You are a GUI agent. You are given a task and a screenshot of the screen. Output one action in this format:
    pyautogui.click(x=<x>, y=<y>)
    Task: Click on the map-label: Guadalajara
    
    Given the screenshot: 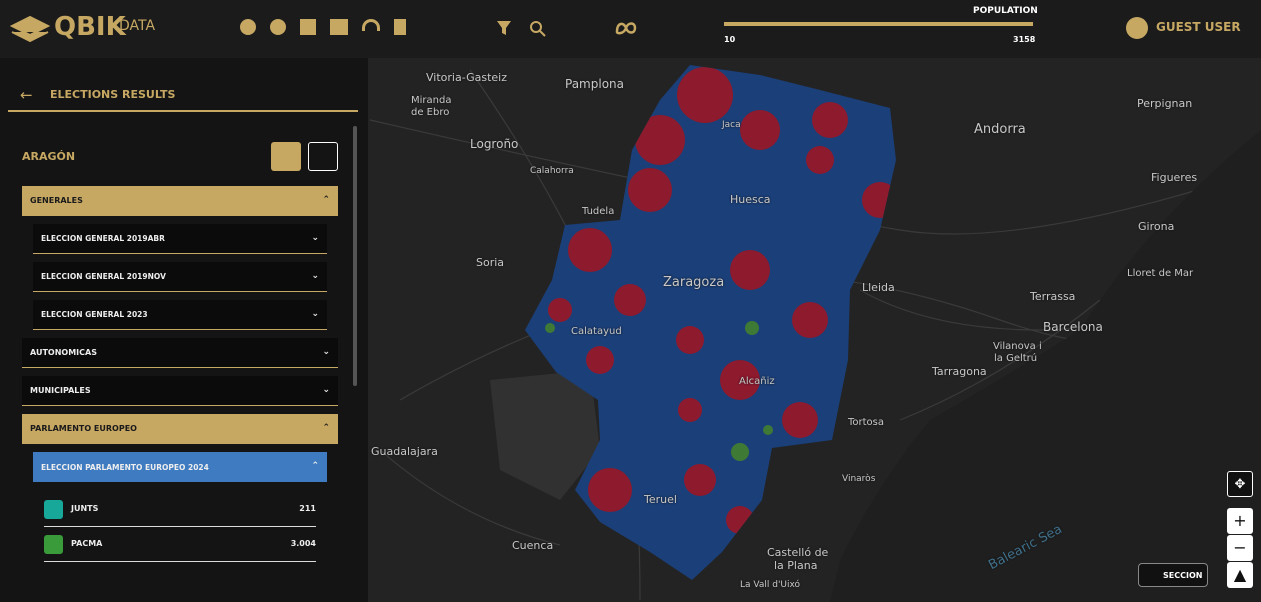 What is the action you would take?
    pyautogui.click(x=404, y=451)
    